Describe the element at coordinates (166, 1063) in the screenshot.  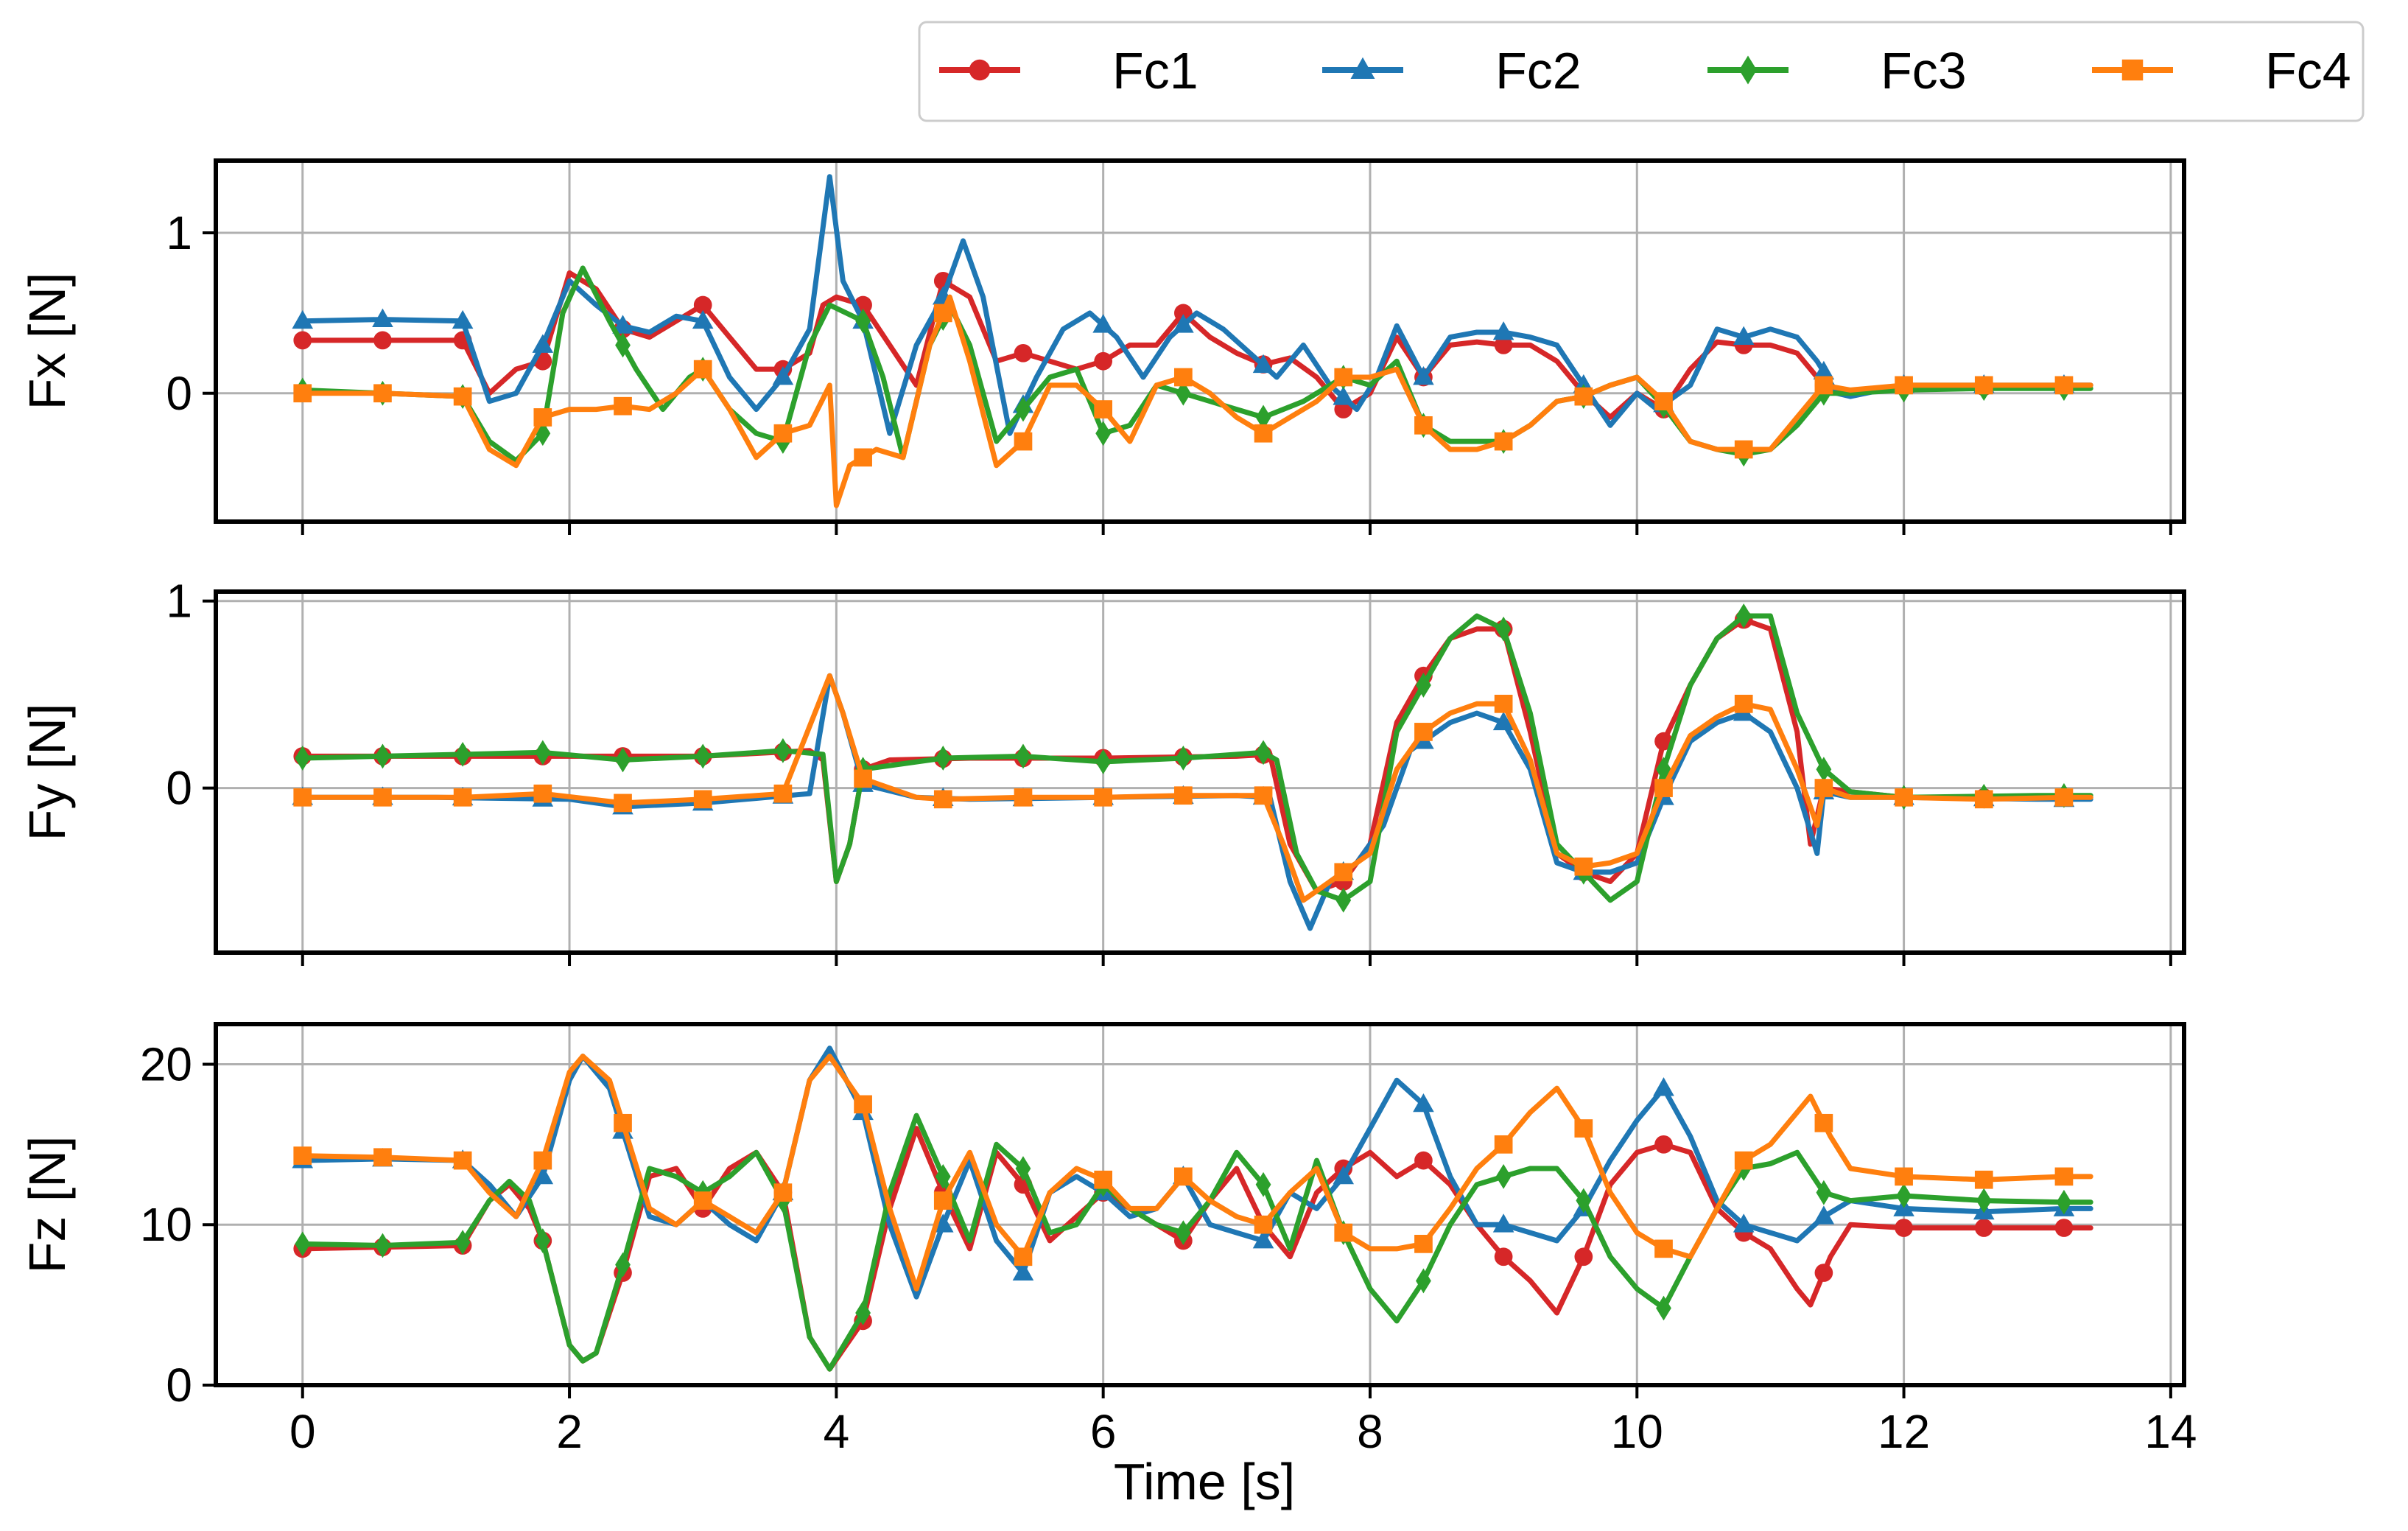
I see `y-tick-label: 20` at that location.